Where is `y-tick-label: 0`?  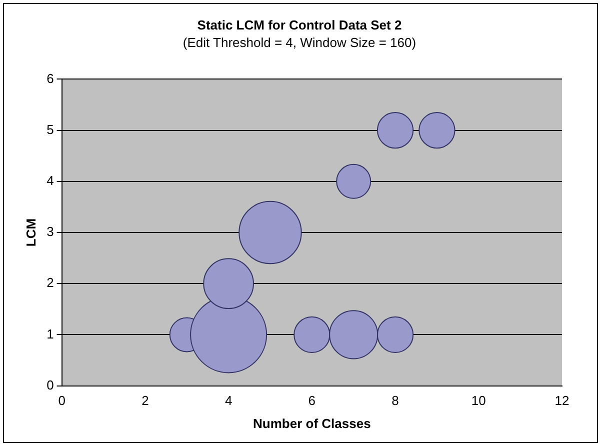 y-tick-label: 0 is located at coordinates (50, 384).